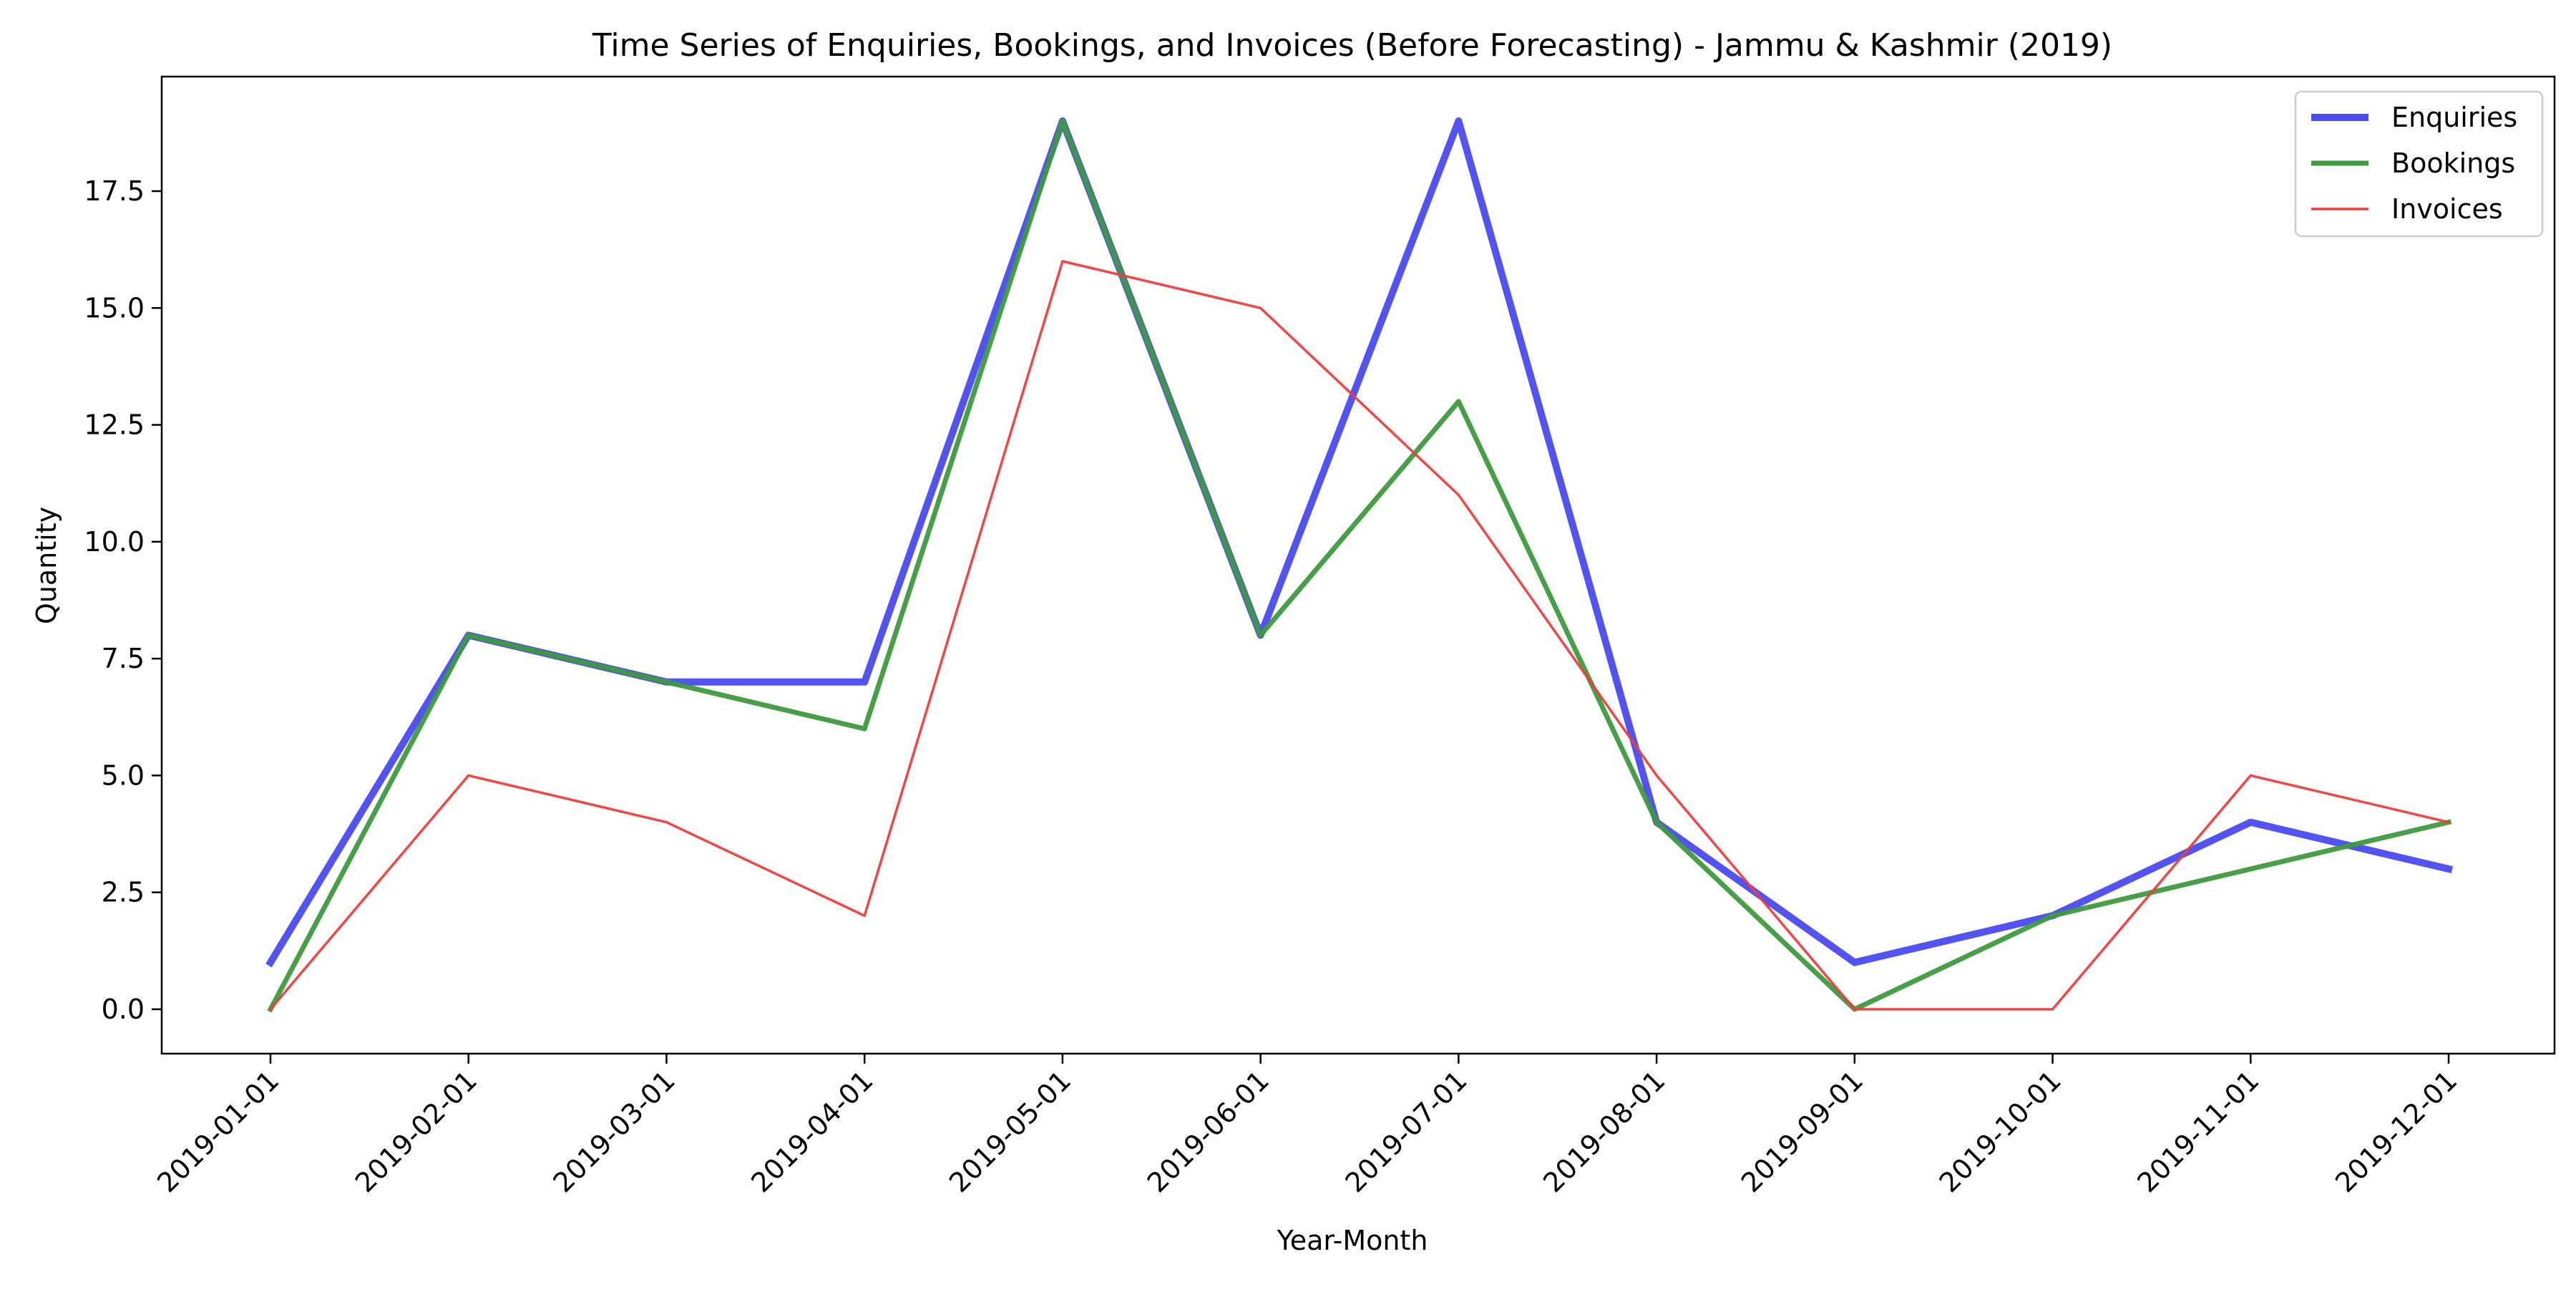  What do you see at coordinates (114, 308) in the screenshot?
I see `y-tick-label: 15.0` at bounding box center [114, 308].